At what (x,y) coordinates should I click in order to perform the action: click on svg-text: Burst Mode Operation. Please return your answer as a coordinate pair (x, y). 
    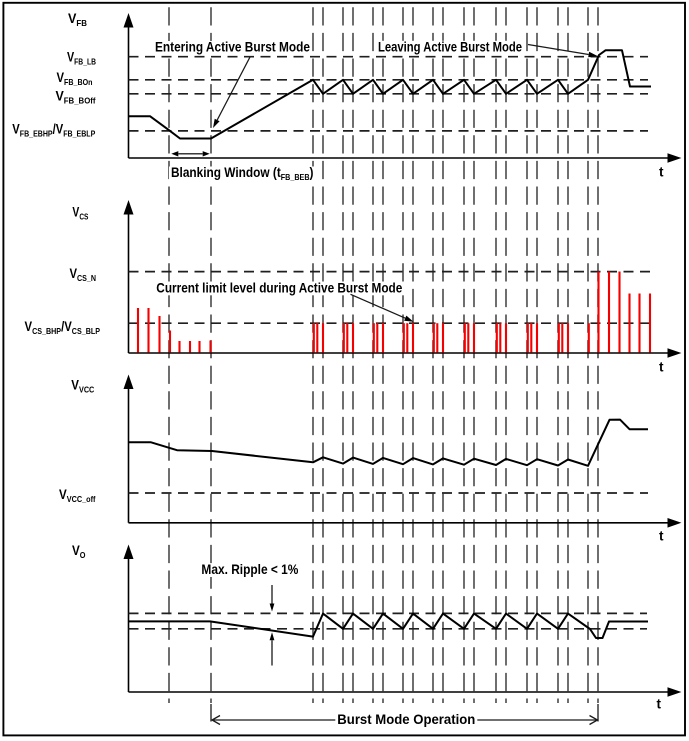
    Looking at the image, I should click on (406, 719).